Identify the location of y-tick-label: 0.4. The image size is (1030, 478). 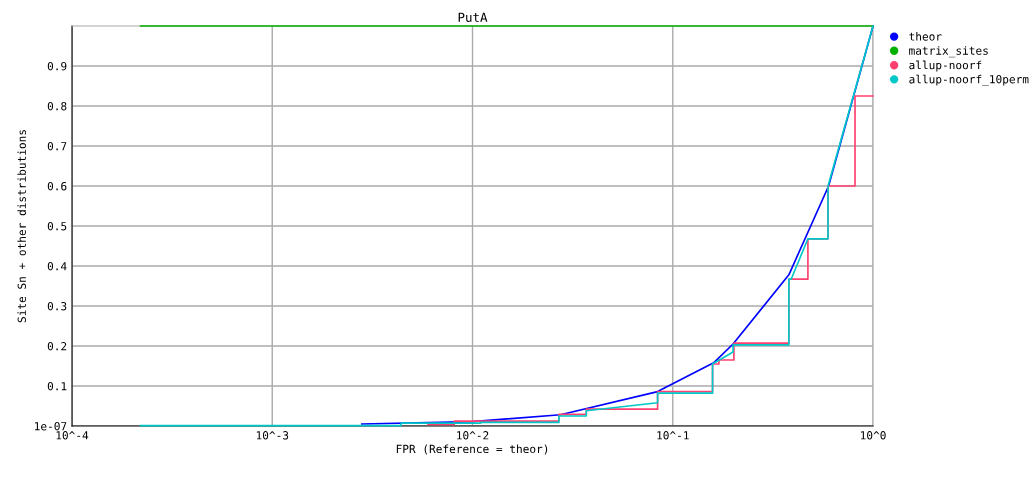
(57, 266).